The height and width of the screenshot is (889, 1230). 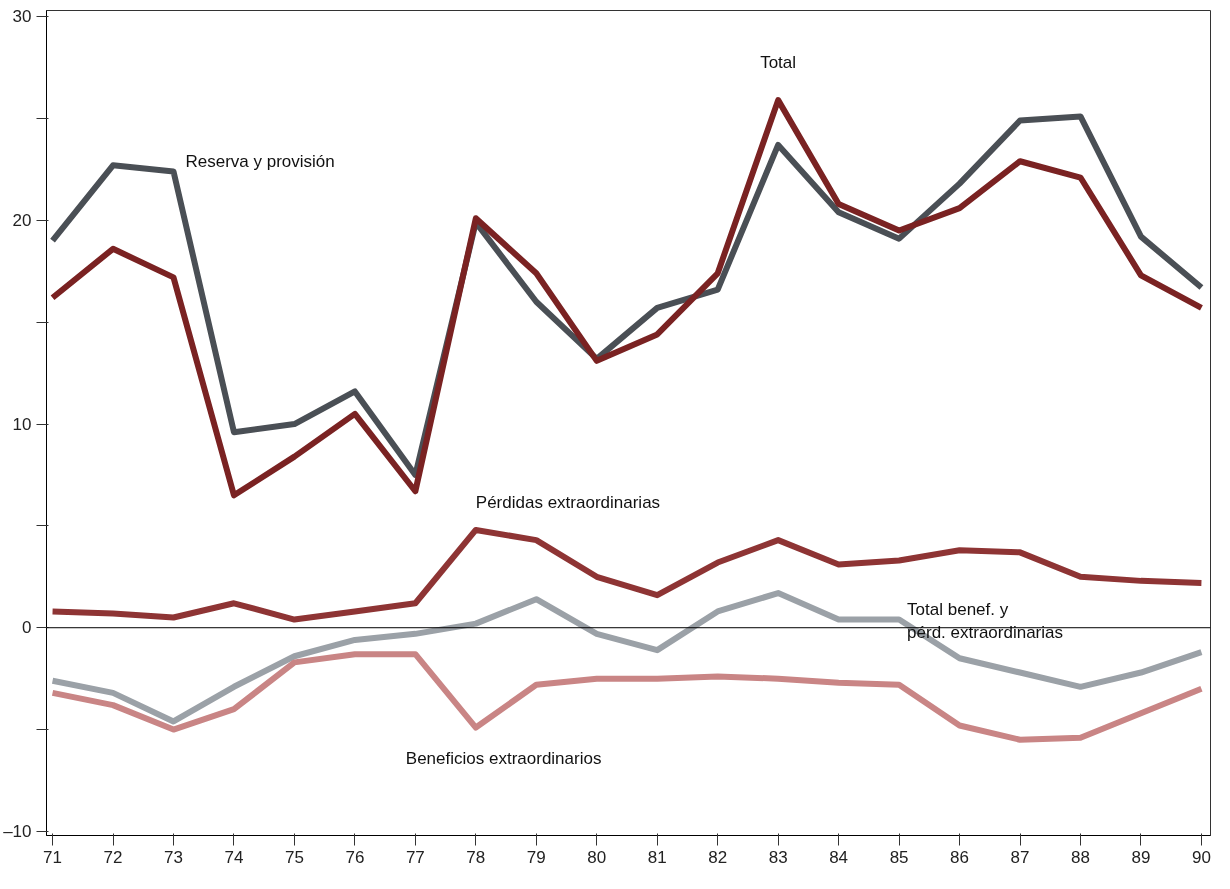 I want to click on x-tick-label: 72, so click(x=113, y=857).